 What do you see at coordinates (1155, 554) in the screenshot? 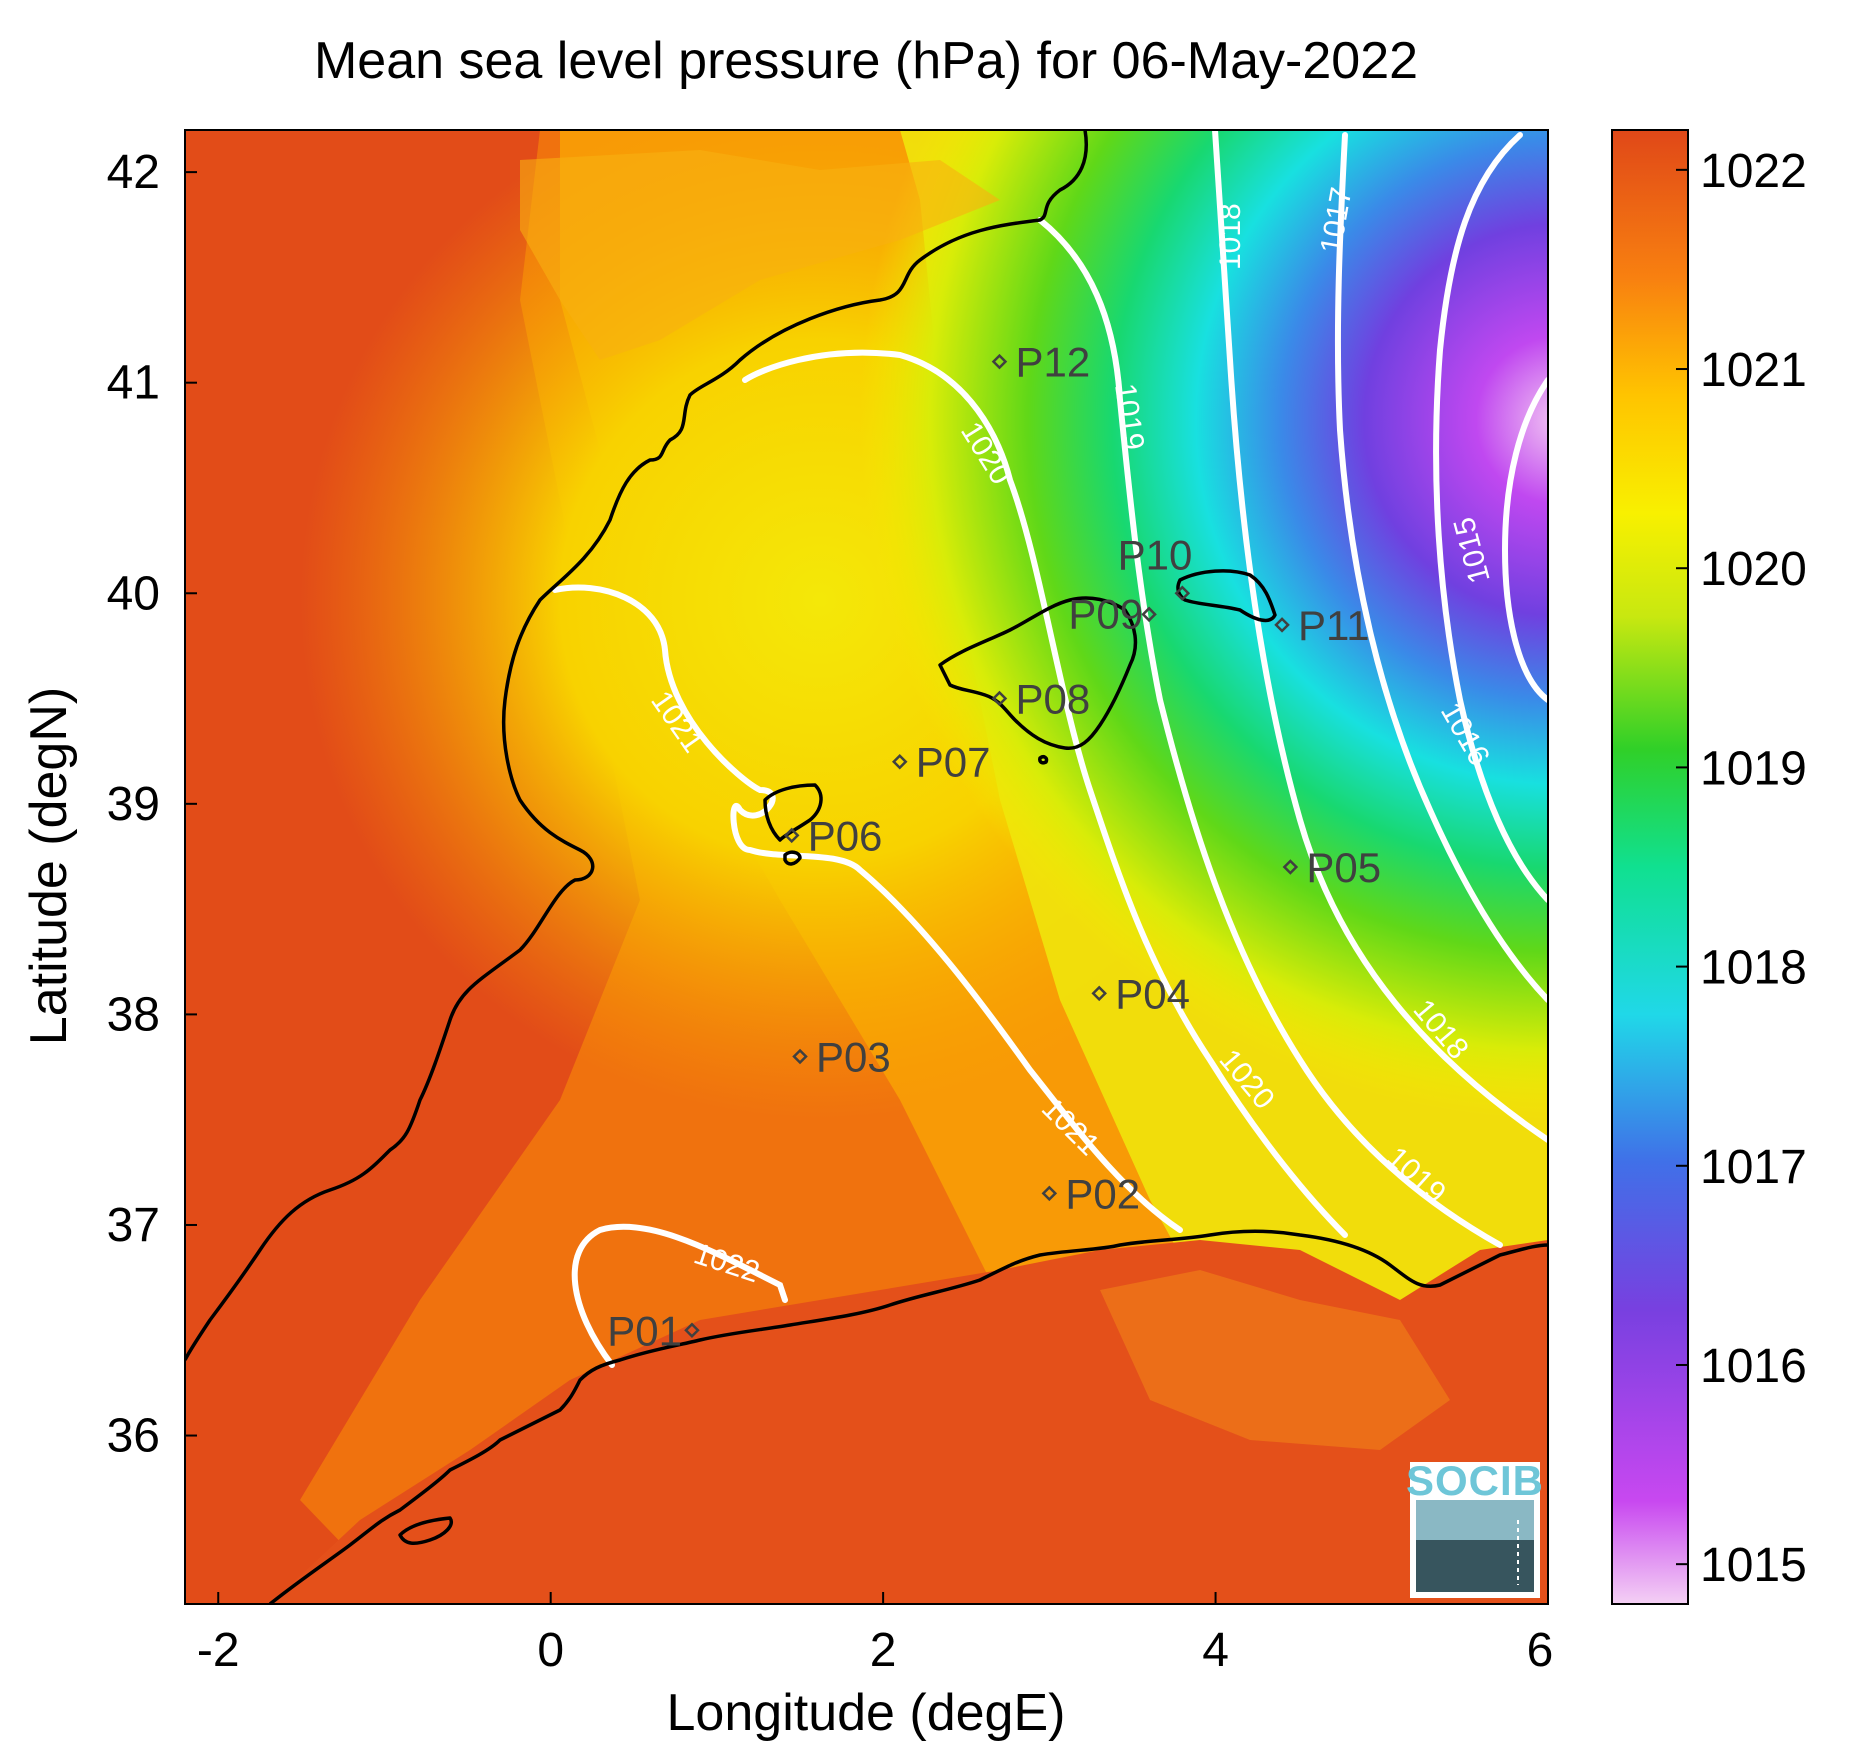
I see `station-label: P10` at bounding box center [1155, 554].